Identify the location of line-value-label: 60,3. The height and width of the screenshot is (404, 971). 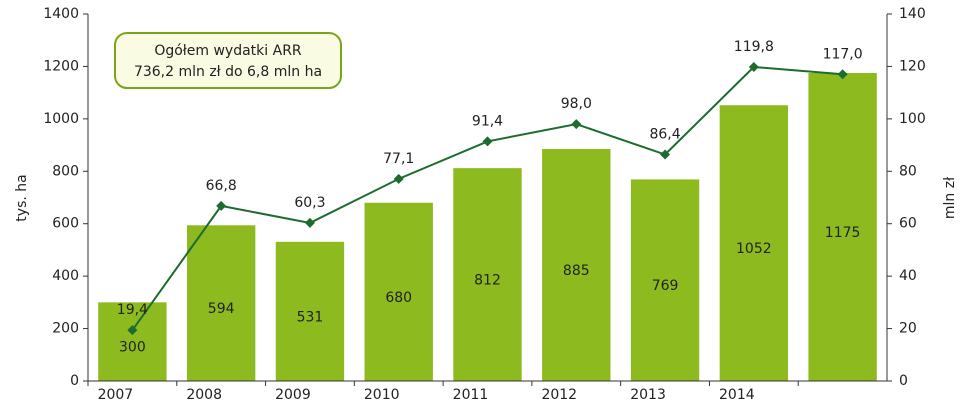
(309, 203).